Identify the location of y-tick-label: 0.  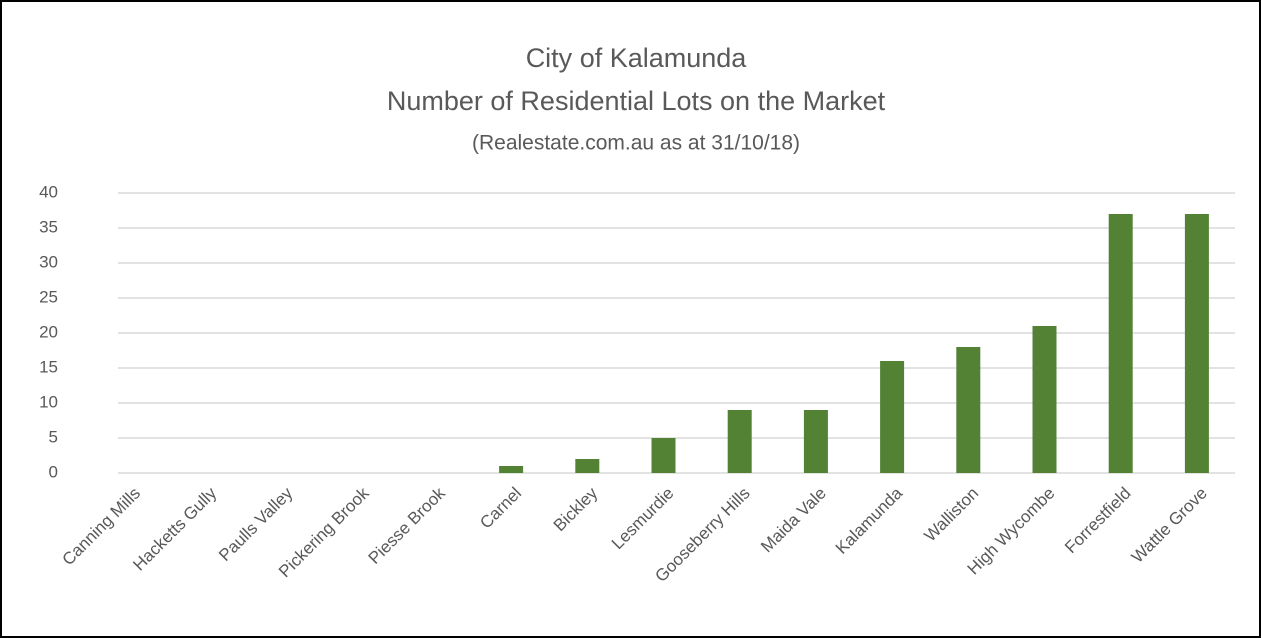
(53, 471).